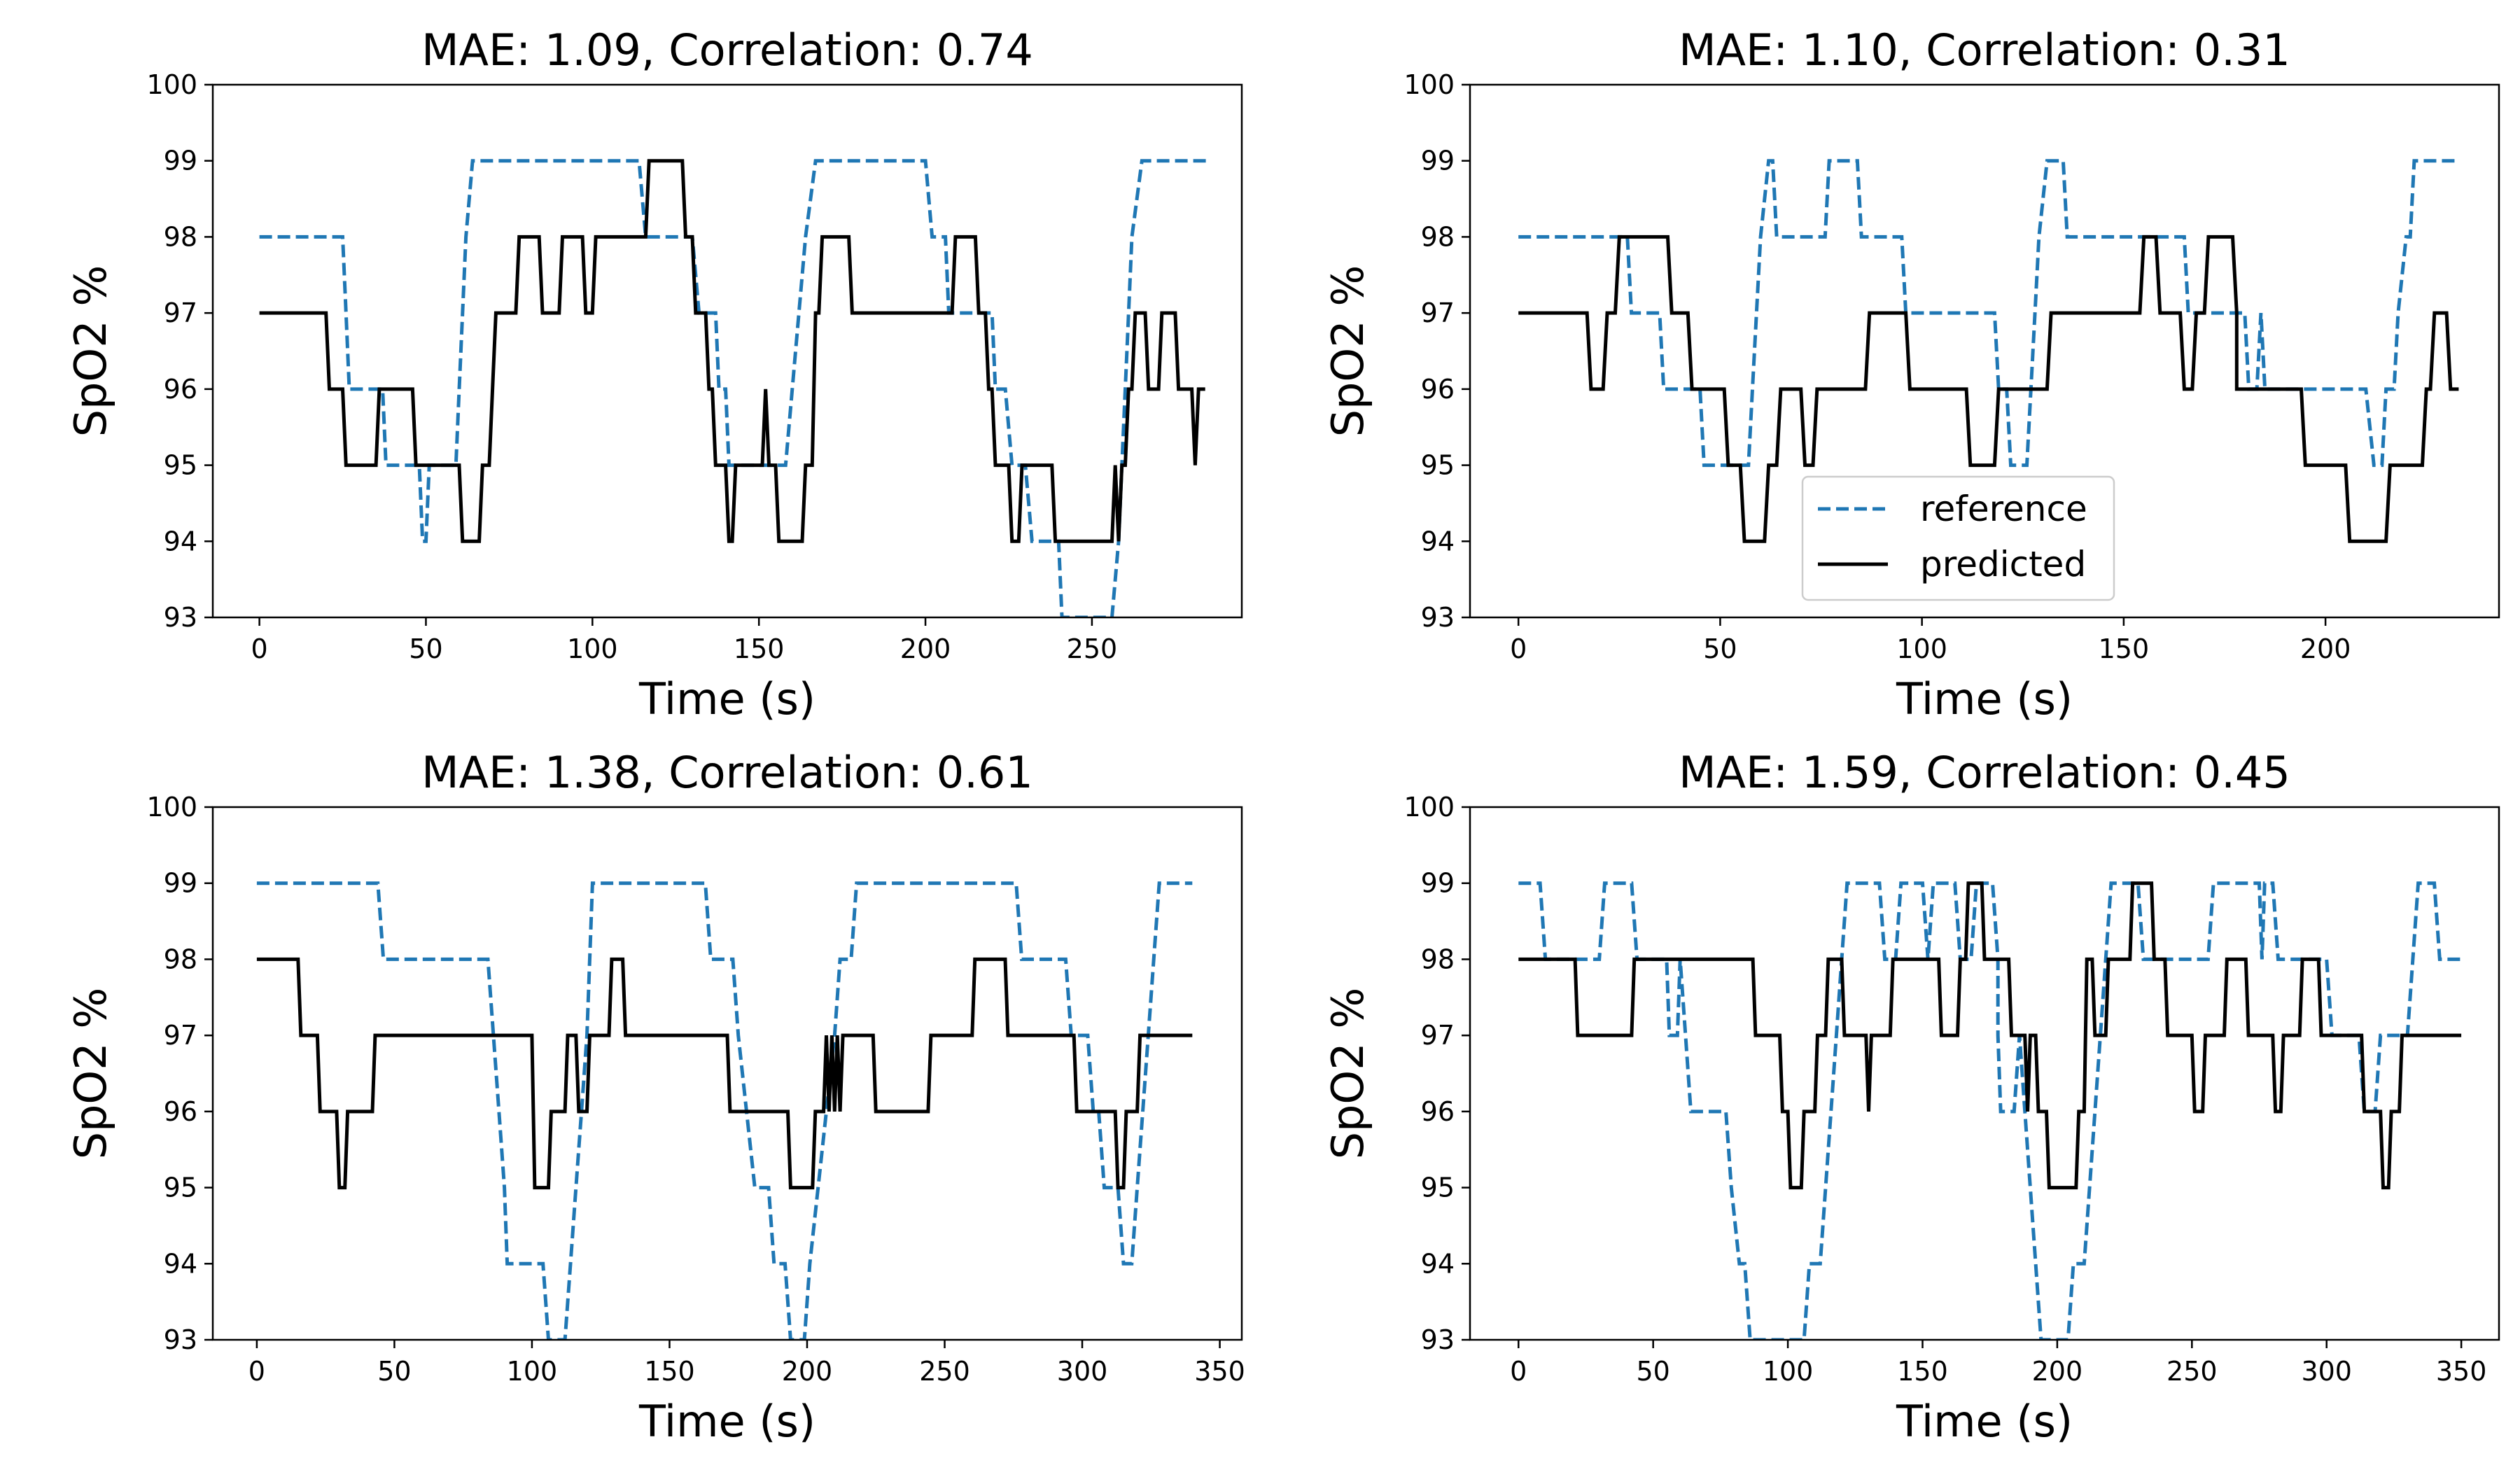 The image size is (2520, 1470). Describe the element at coordinates (2003, 509) in the screenshot. I see `legend-reference-label: reference` at that location.